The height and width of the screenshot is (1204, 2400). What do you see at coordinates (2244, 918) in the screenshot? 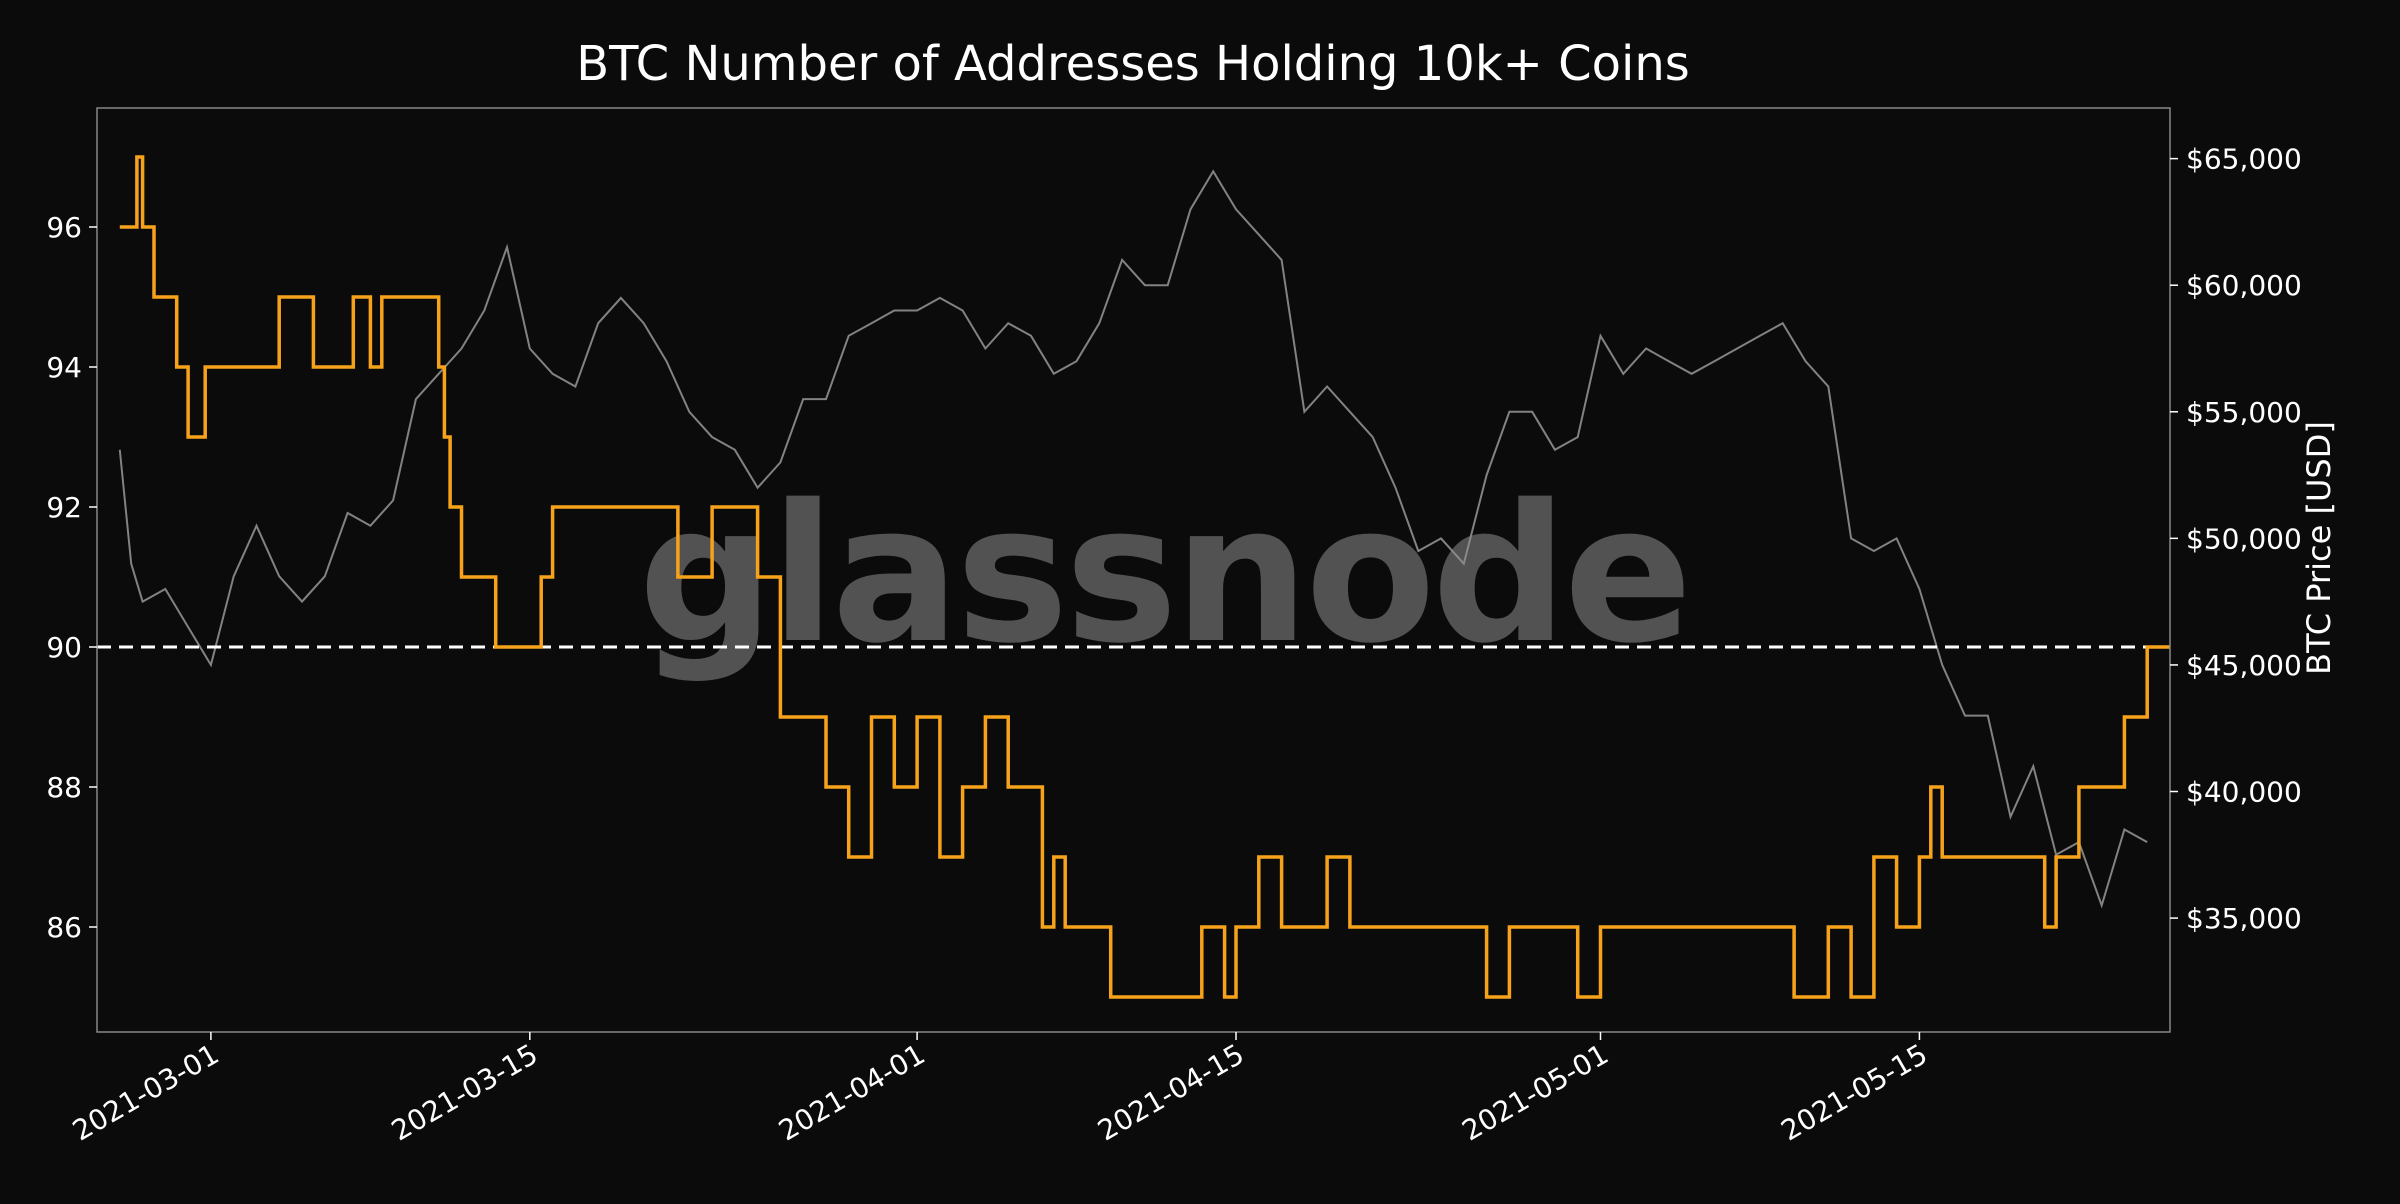
I see `right-tick-label: $35,000` at bounding box center [2244, 918].